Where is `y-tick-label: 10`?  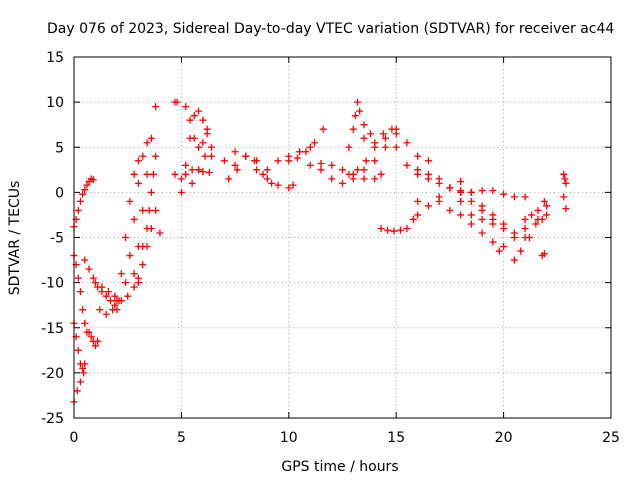 y-tick-label: 10 is located at coordinates (55, 103).